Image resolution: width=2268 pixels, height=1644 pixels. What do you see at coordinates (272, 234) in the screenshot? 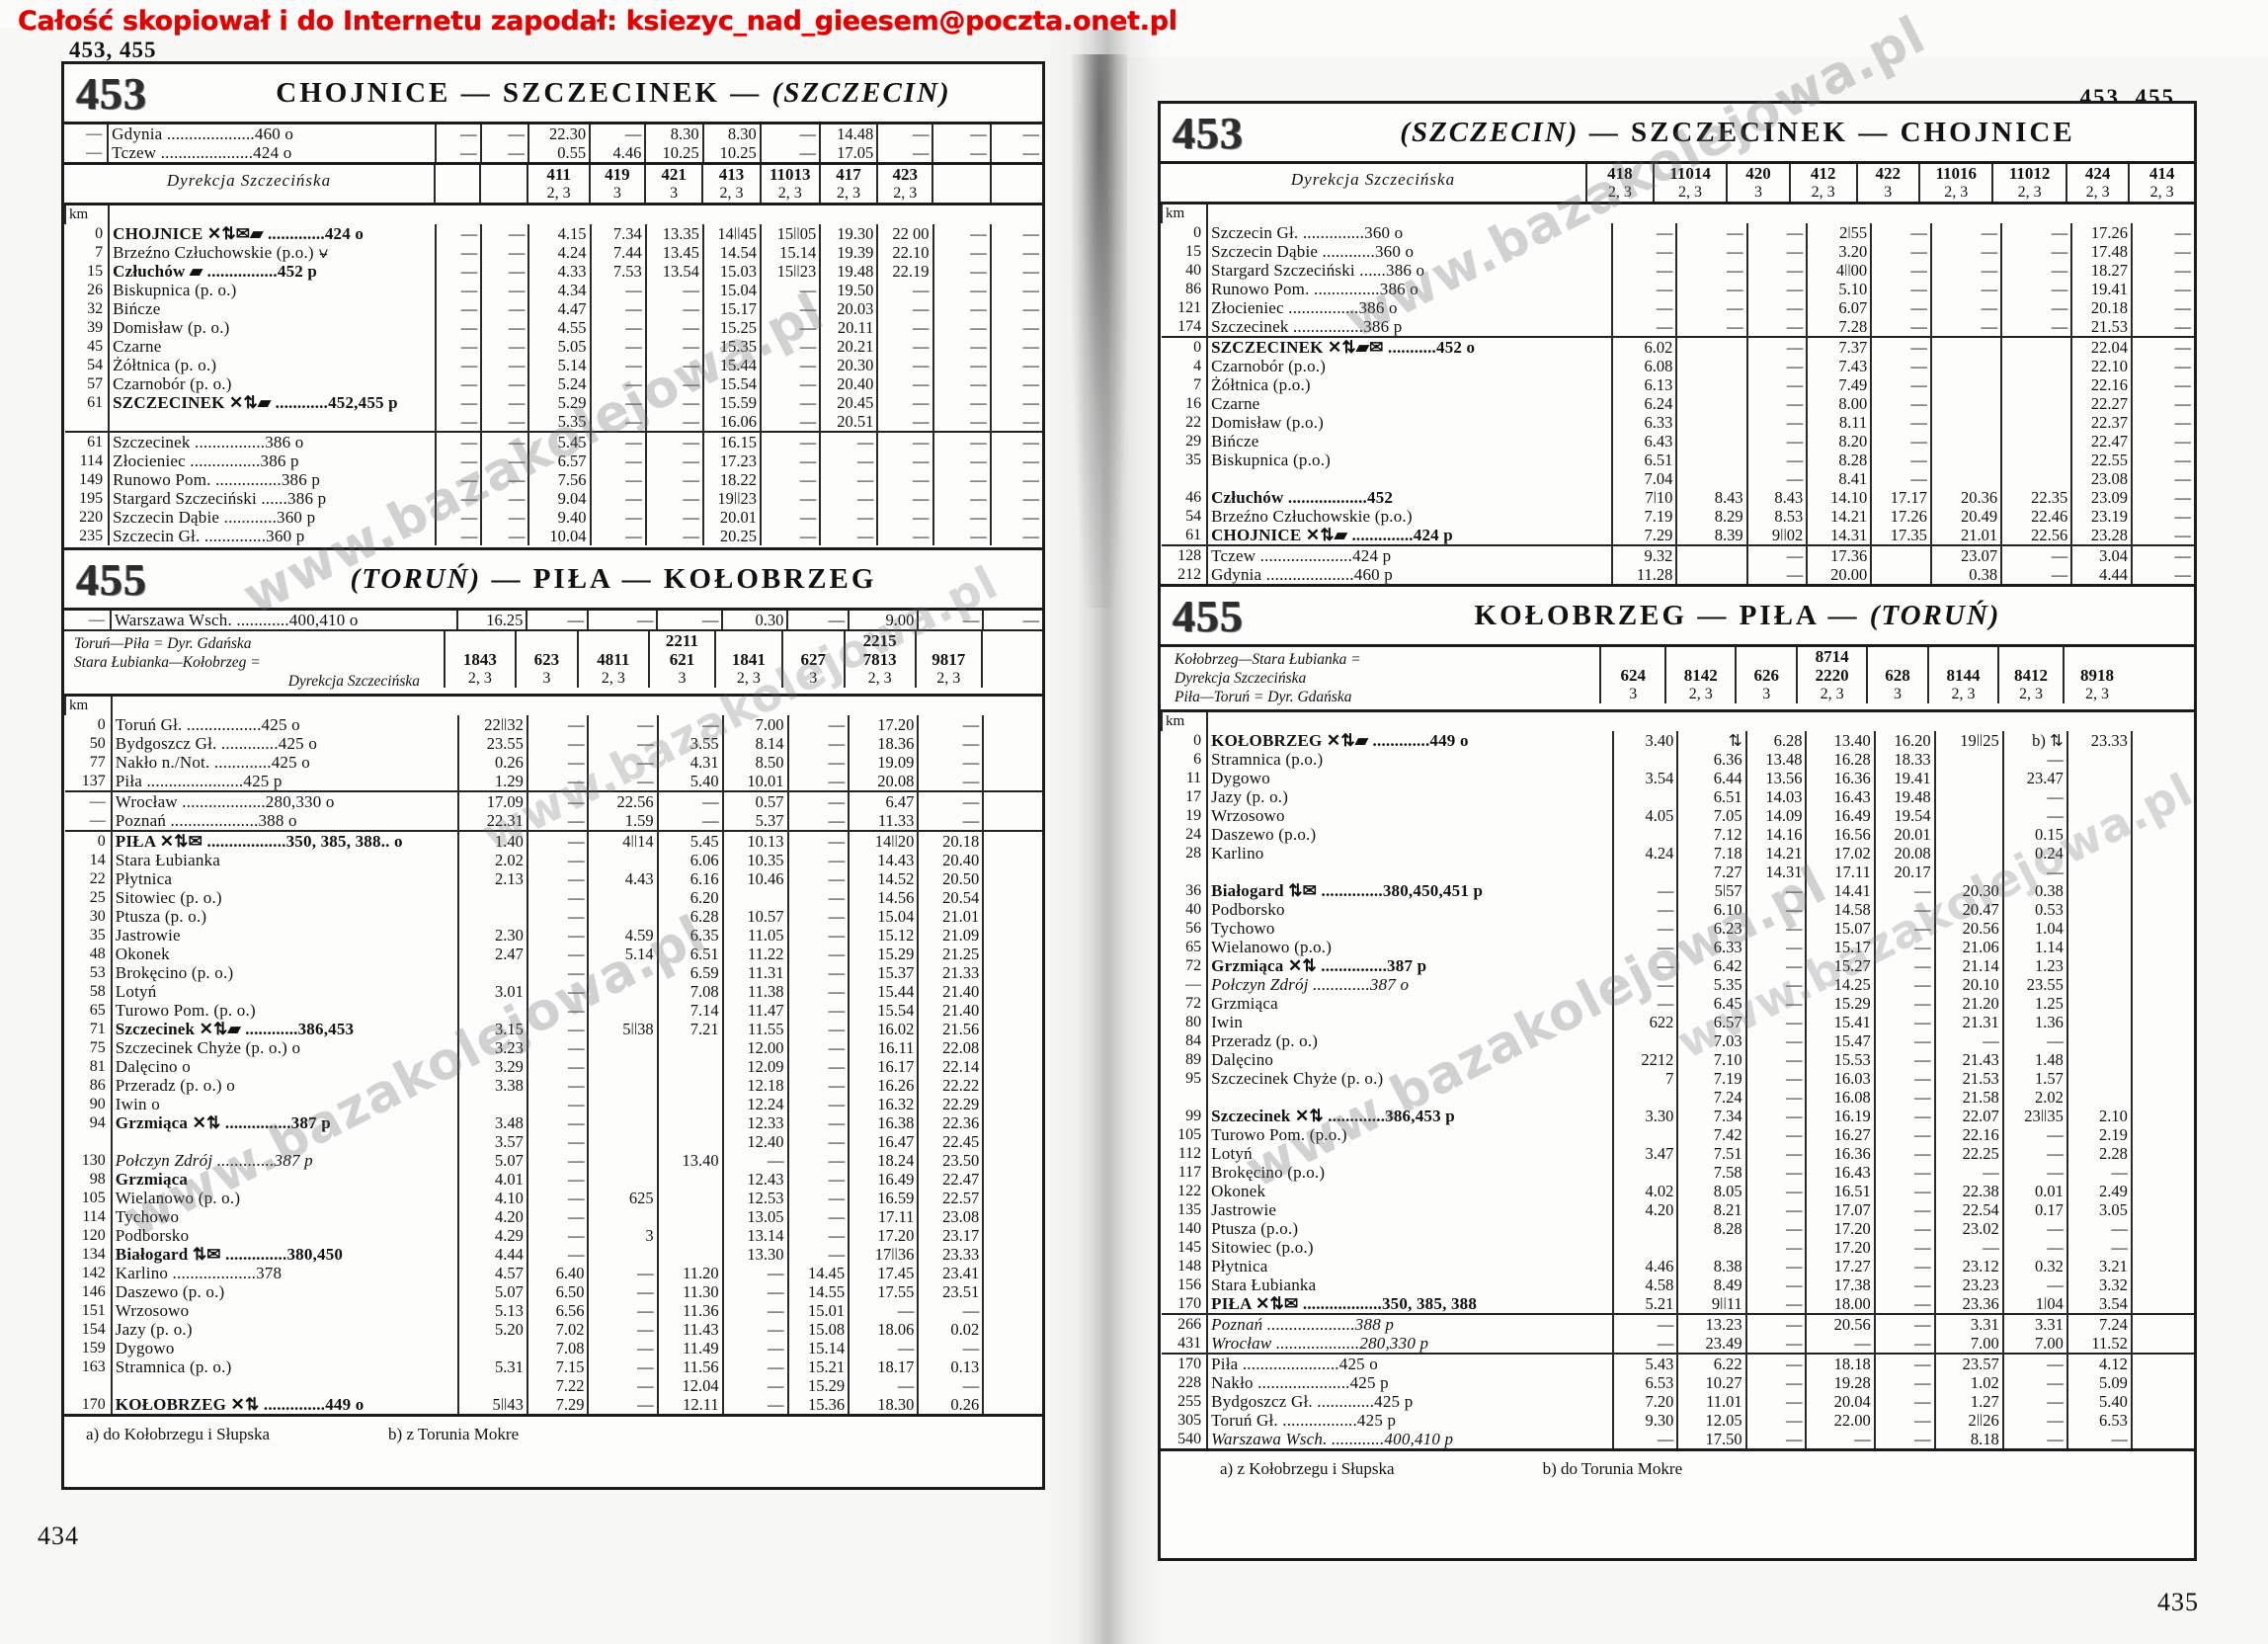
I see `station-name-cell: CHOJNICE ✕⇅✉▰ .............424 o` at bounding box center [272, 234].